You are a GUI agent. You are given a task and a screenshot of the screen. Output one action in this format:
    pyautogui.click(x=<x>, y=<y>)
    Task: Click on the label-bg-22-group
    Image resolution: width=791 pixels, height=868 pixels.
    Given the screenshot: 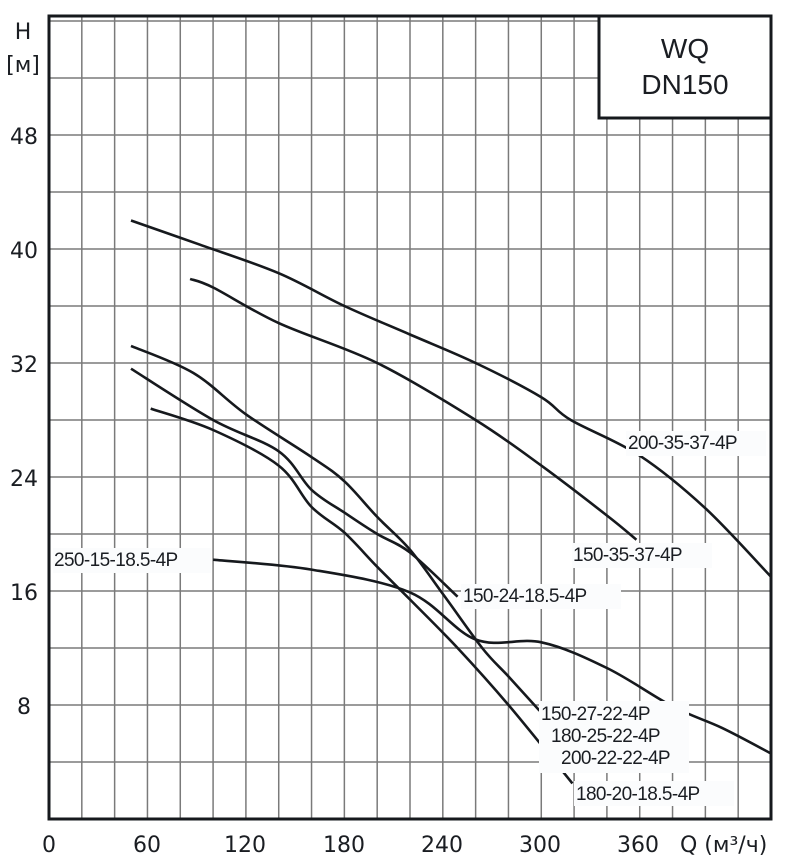 What is the action you would take?
    pyautogui.click(x=614, y=737)
    